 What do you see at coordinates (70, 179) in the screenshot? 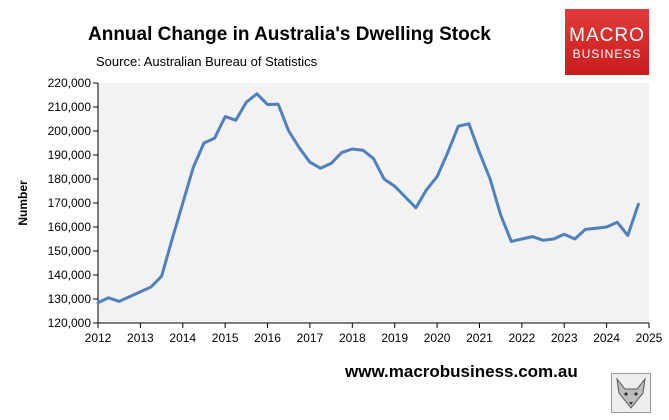
I see `y-tick-label: 180,000` at bounding box center [70, 179].